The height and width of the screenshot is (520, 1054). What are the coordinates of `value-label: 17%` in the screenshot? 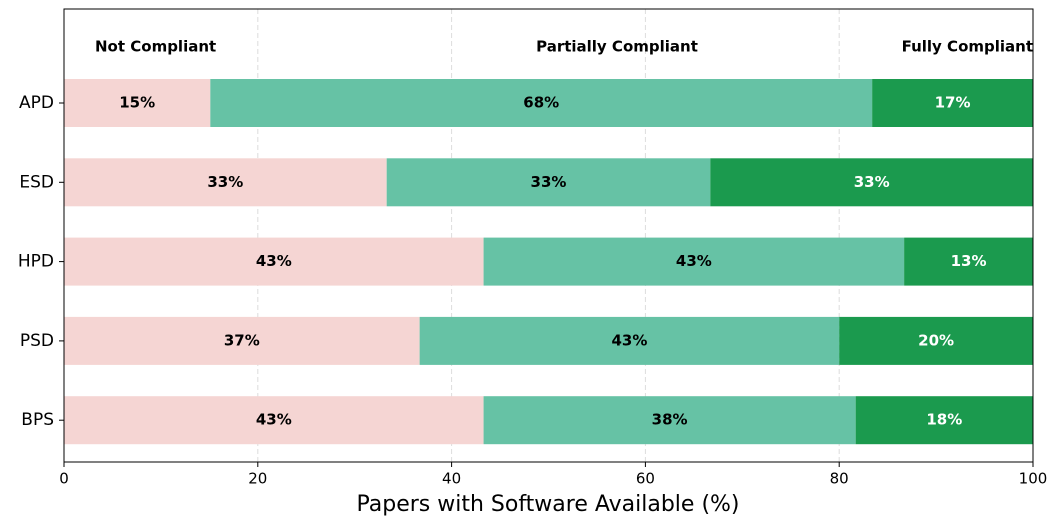 It's located at (953, 103).